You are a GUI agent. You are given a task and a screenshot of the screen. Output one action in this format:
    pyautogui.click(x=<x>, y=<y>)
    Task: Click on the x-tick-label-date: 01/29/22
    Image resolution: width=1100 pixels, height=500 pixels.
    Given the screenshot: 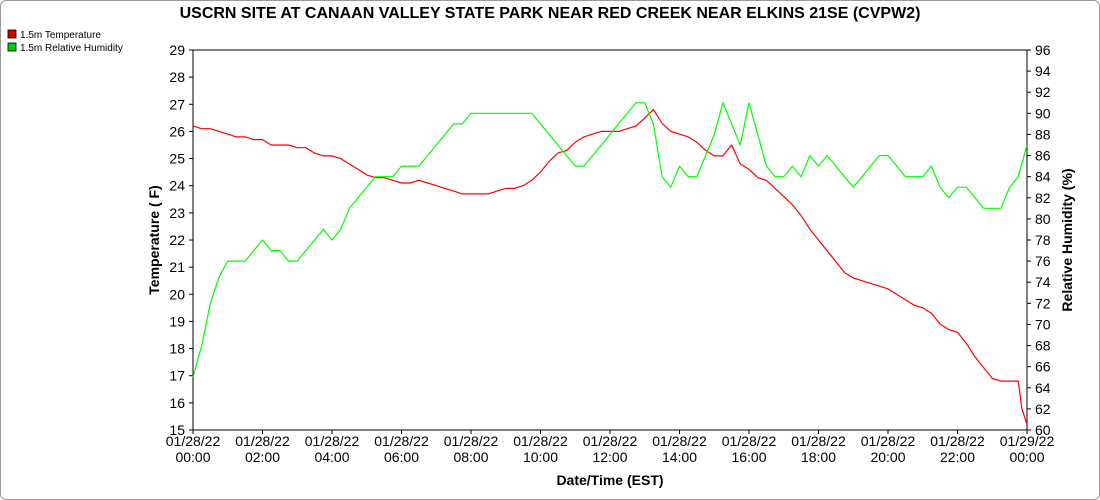 What is the action you would take?
    pyautogui.click(x=1027, y=441)
    